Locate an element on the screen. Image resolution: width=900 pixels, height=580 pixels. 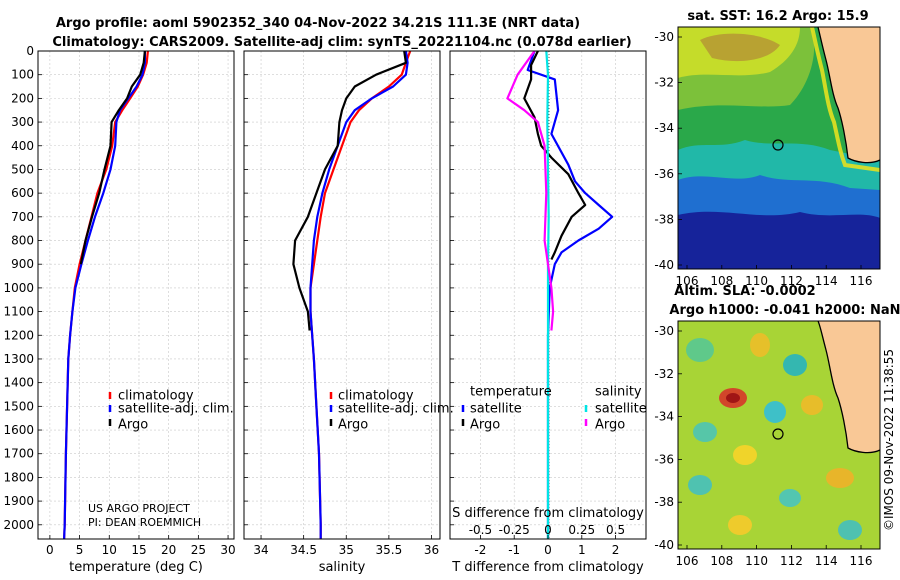
sst-land is located at coordinates (849, 95).